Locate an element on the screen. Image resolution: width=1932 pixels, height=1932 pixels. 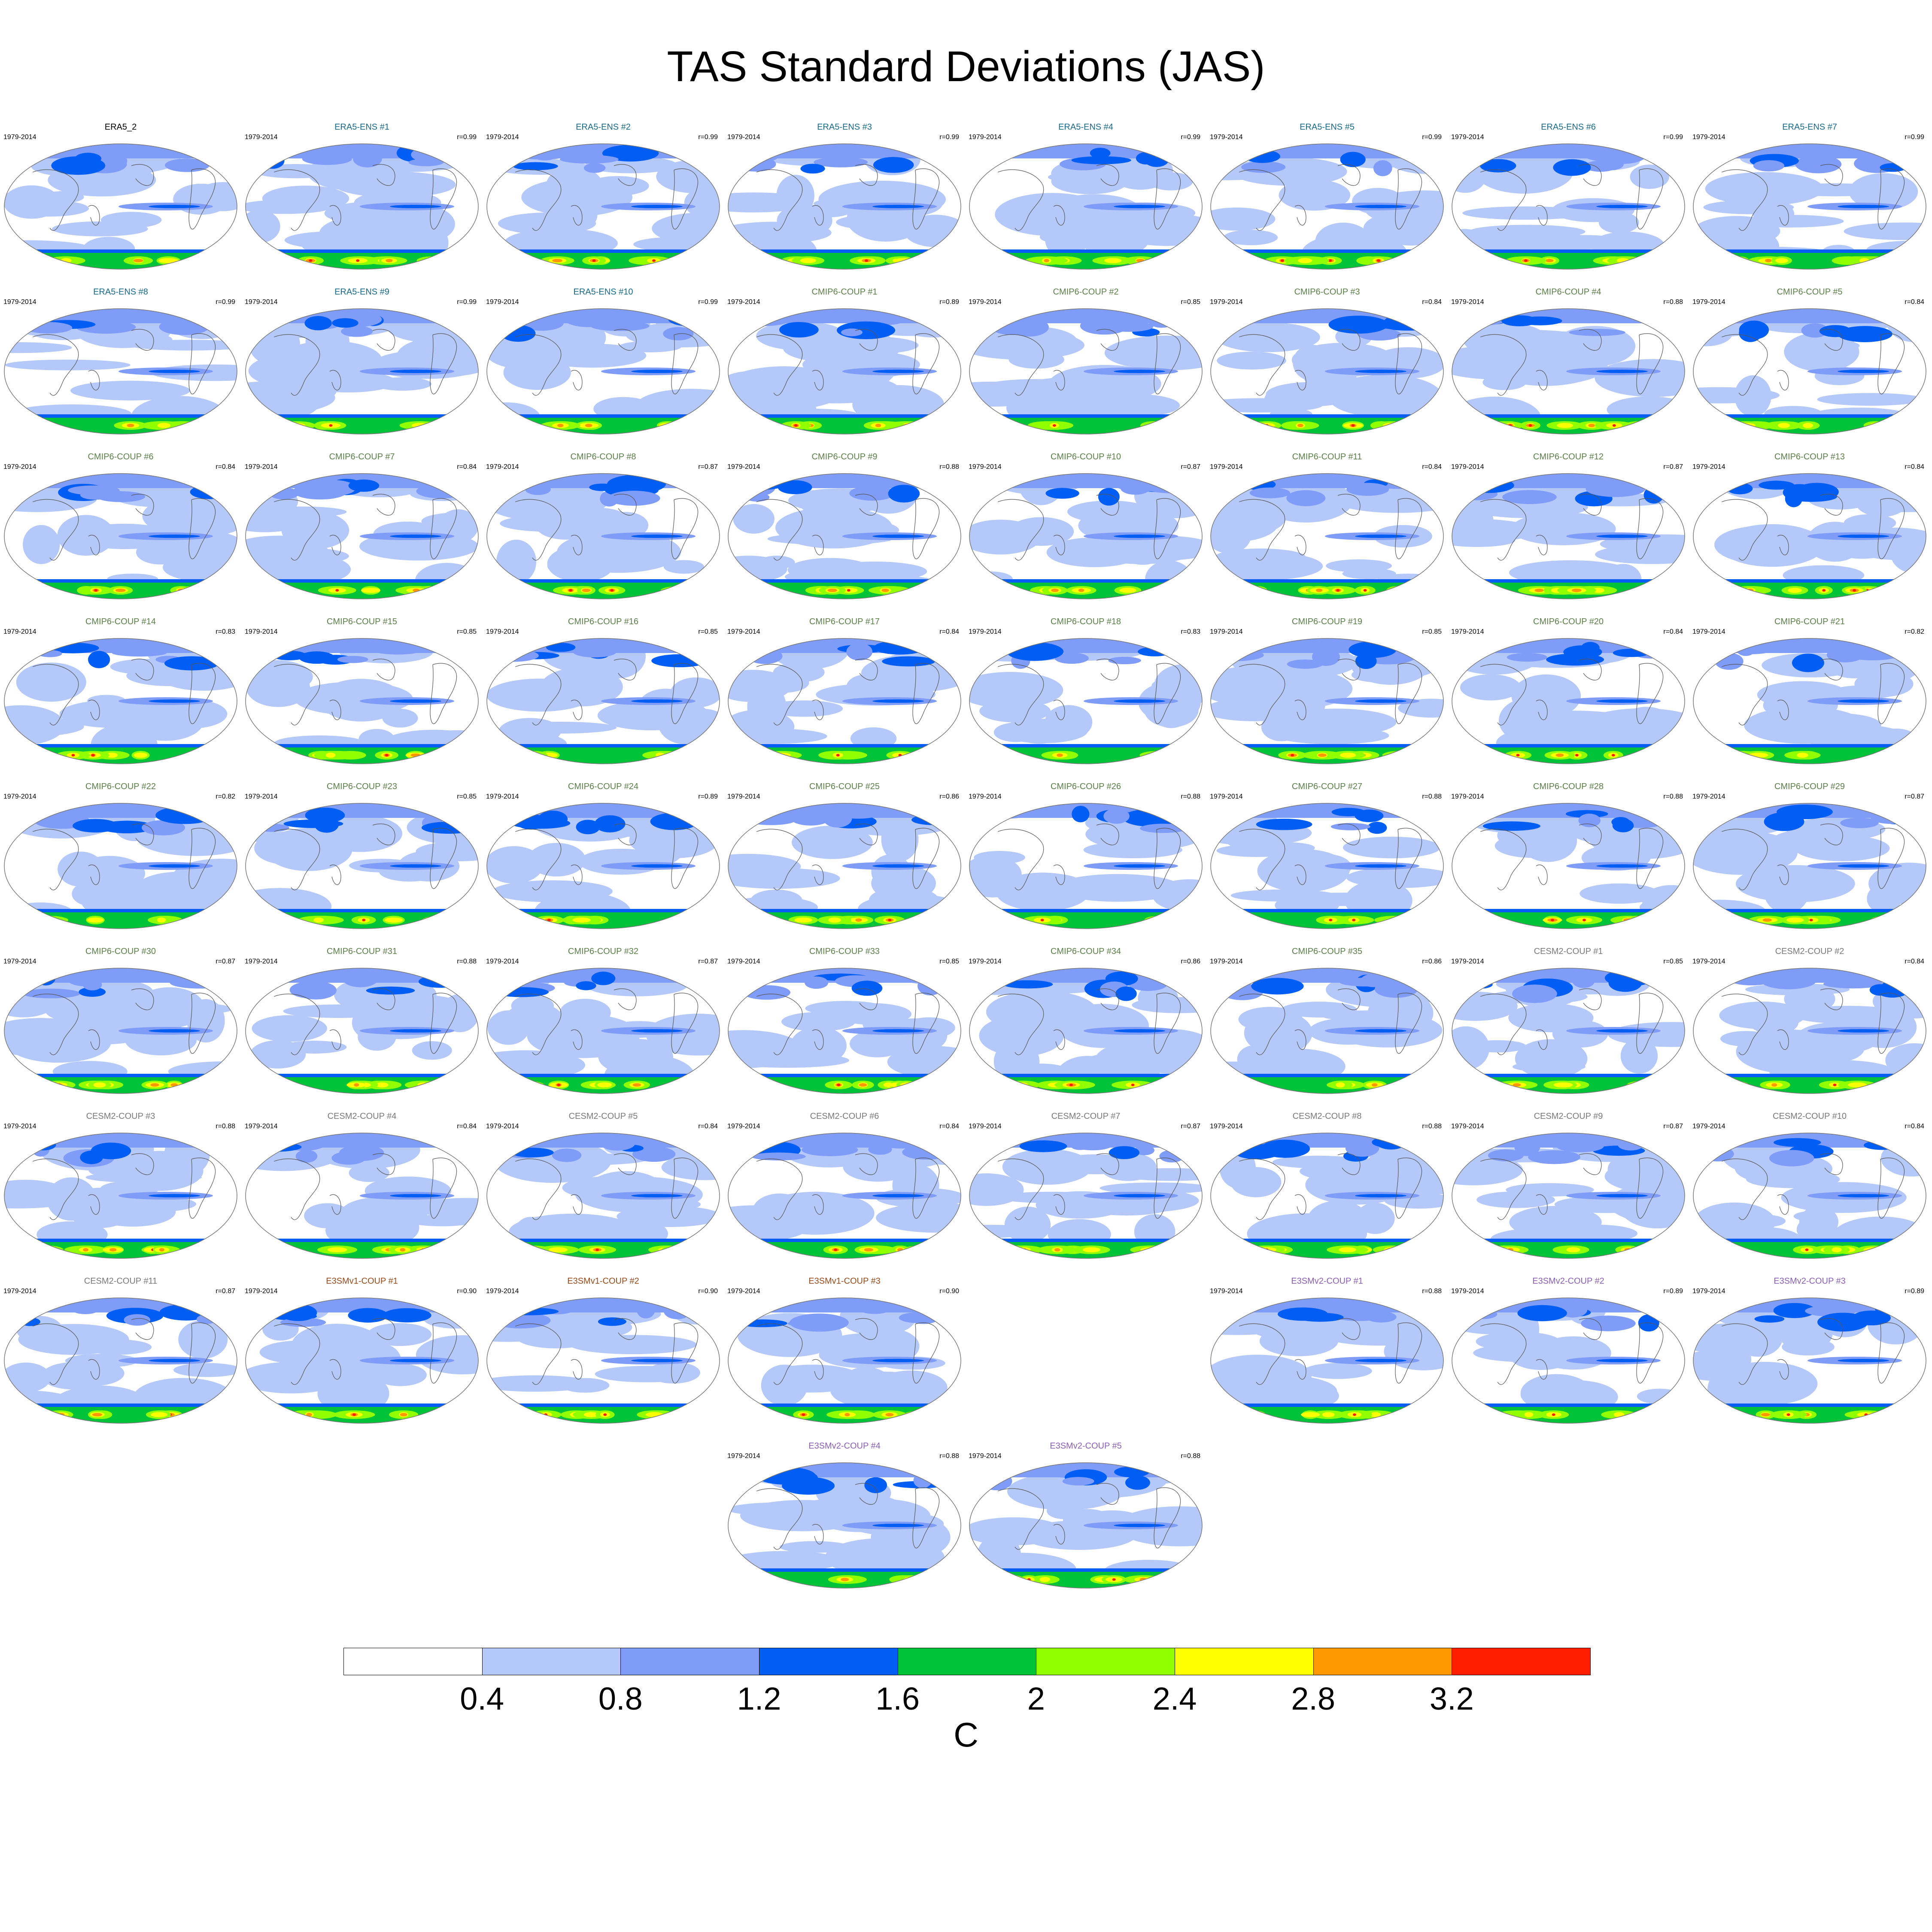
panel-title: CESM2-COUP #8 is located at coordinates (1327, 1116).